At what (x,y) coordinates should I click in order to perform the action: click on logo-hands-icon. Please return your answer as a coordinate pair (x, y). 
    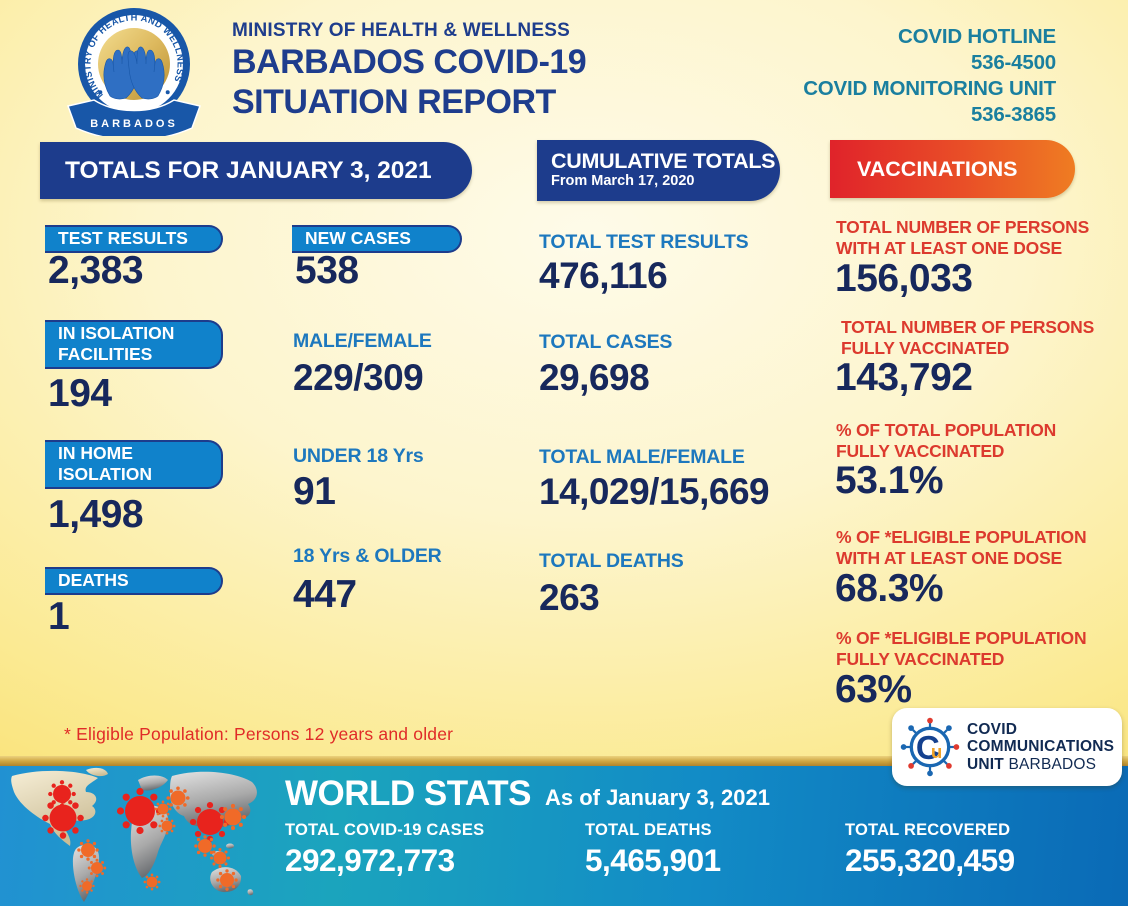
    Looking at the image, I should click on (134, 73).